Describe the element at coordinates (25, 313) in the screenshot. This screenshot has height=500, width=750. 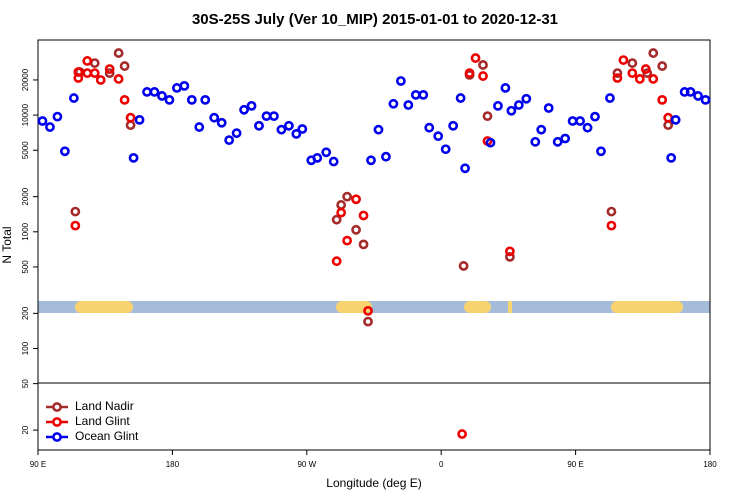
I see `y-tick-label: 200` at that location.